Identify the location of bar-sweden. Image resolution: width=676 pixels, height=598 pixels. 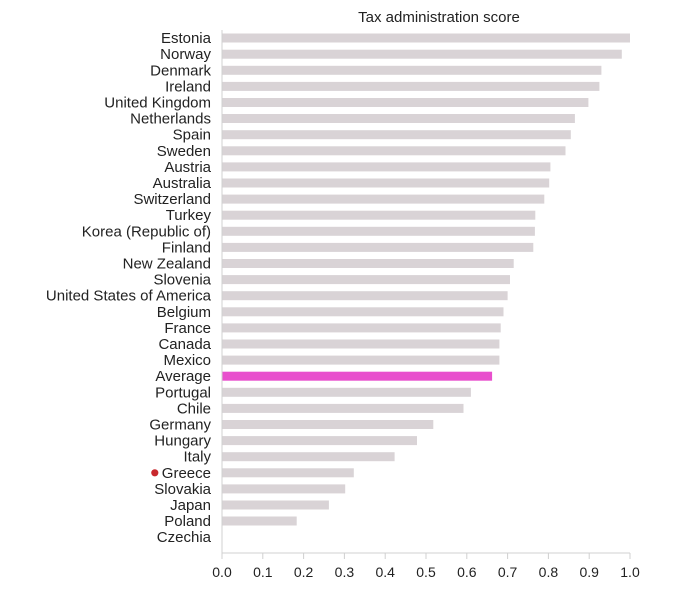
(394, 151).